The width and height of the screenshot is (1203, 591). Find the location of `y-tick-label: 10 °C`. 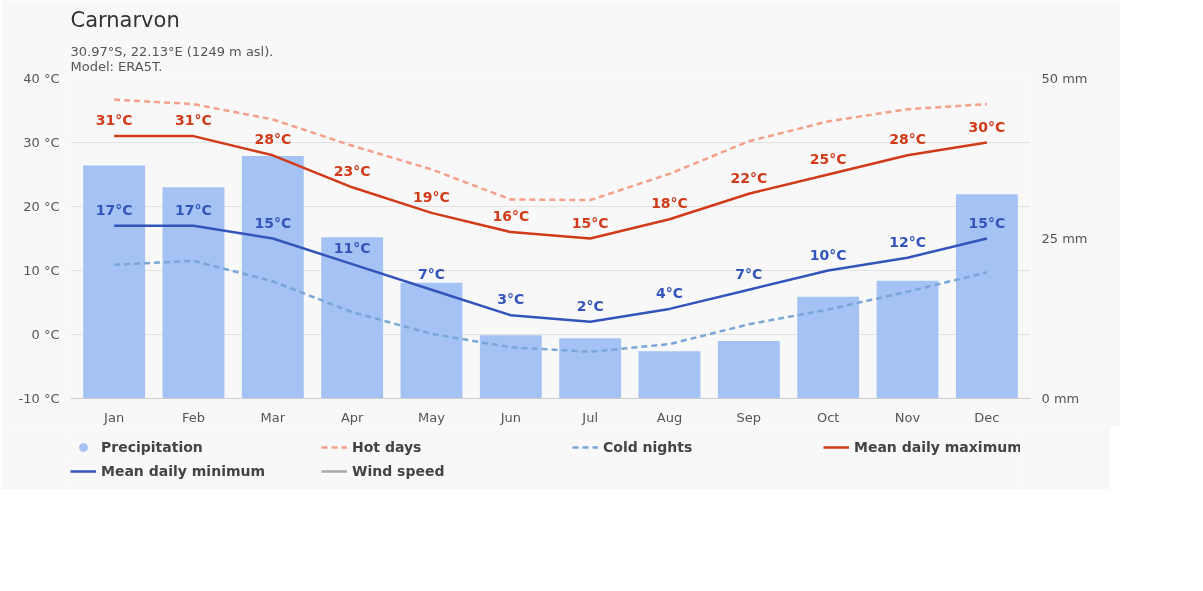

y-tick-label: 10 °C is located at coordinates (41, 270).